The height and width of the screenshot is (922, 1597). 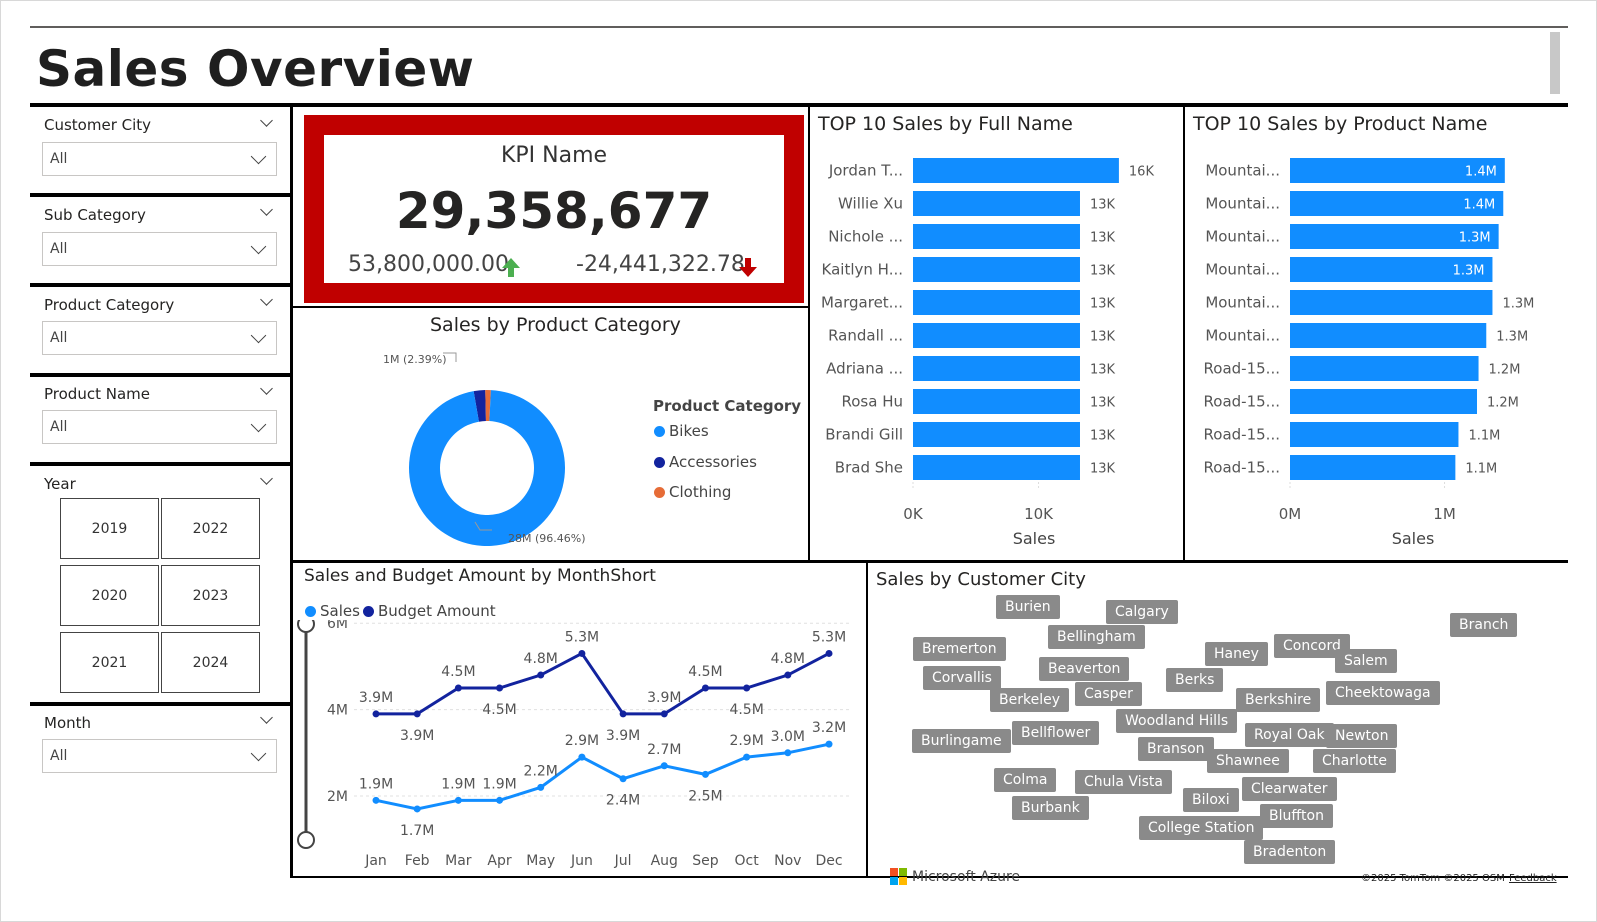 What do you see at coordinates (1142, 612) in the screenshot?
I see `map-city-tag: Calgary` at bounding box center [1142, 612].